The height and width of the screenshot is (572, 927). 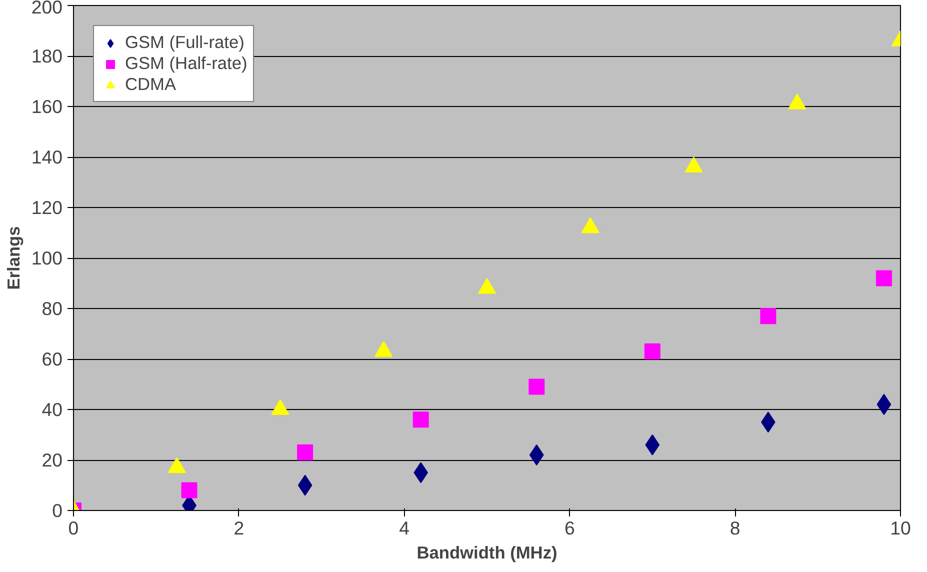 What do you see at coordinates (569, 528) in the screenshot?
I see `x-tick-label: 6` at bounding box center [569, 528].